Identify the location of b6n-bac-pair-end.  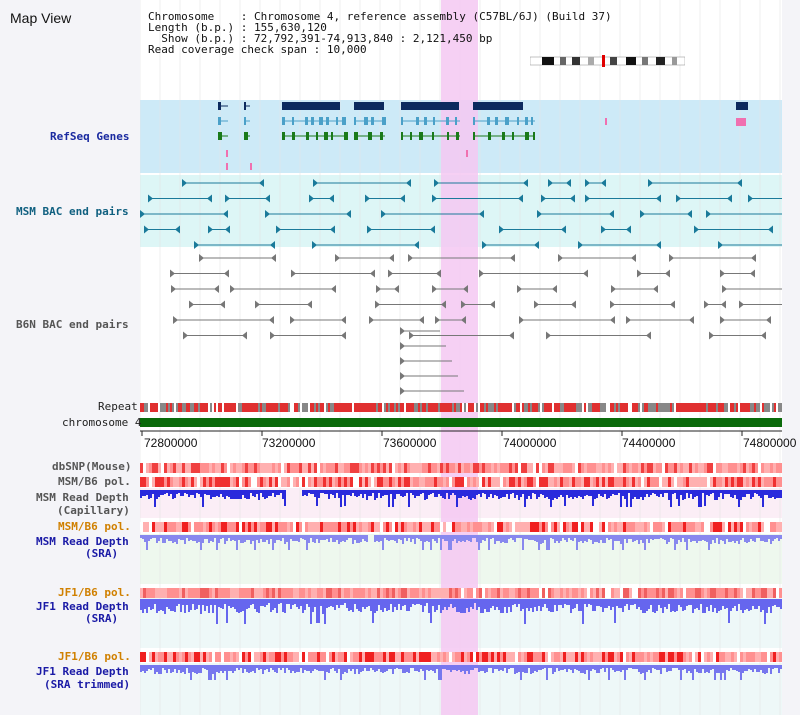
(671, 258).